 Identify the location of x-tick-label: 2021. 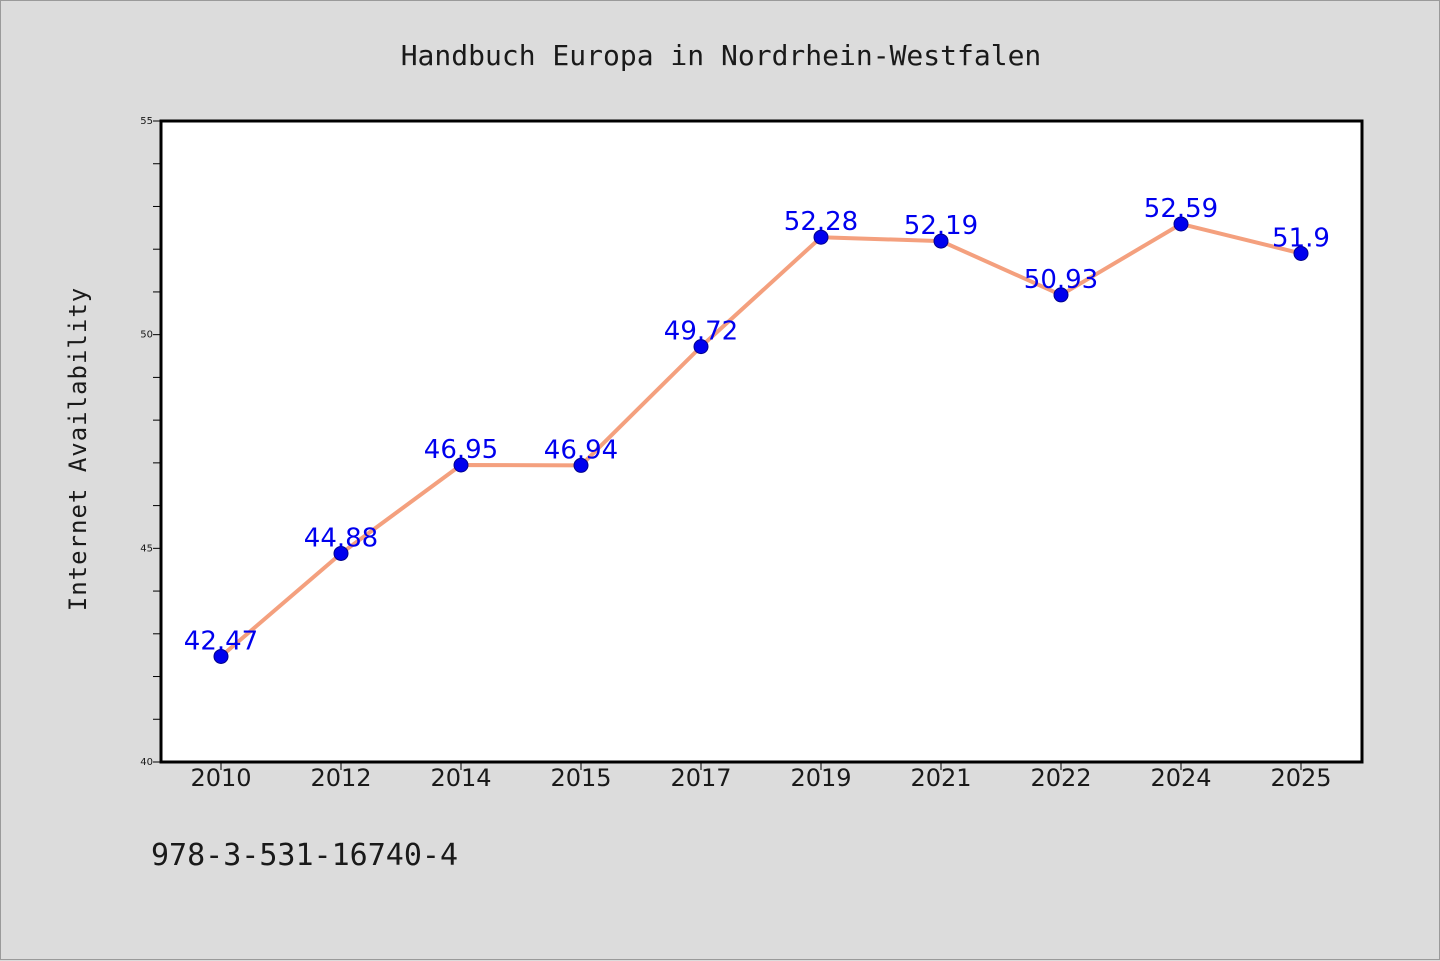
(940, 778).